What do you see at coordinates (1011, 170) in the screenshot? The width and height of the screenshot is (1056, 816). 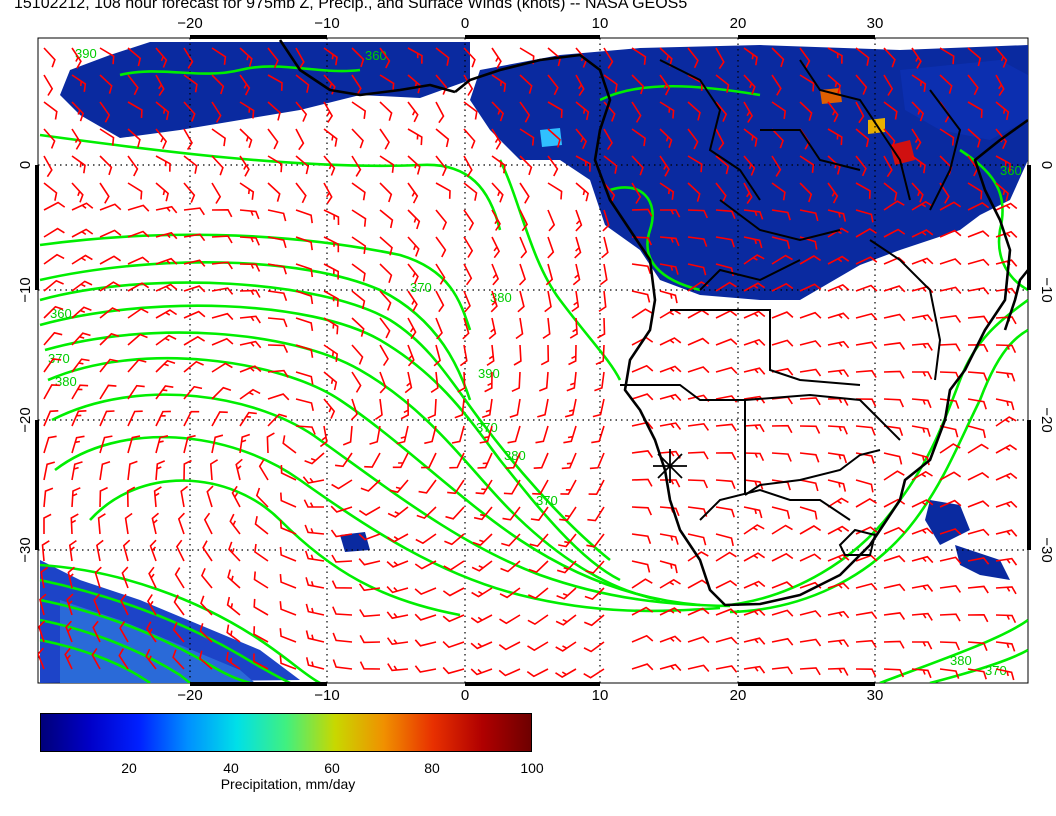 I see `contour-label: 360` at bounding box center [1011, 170].